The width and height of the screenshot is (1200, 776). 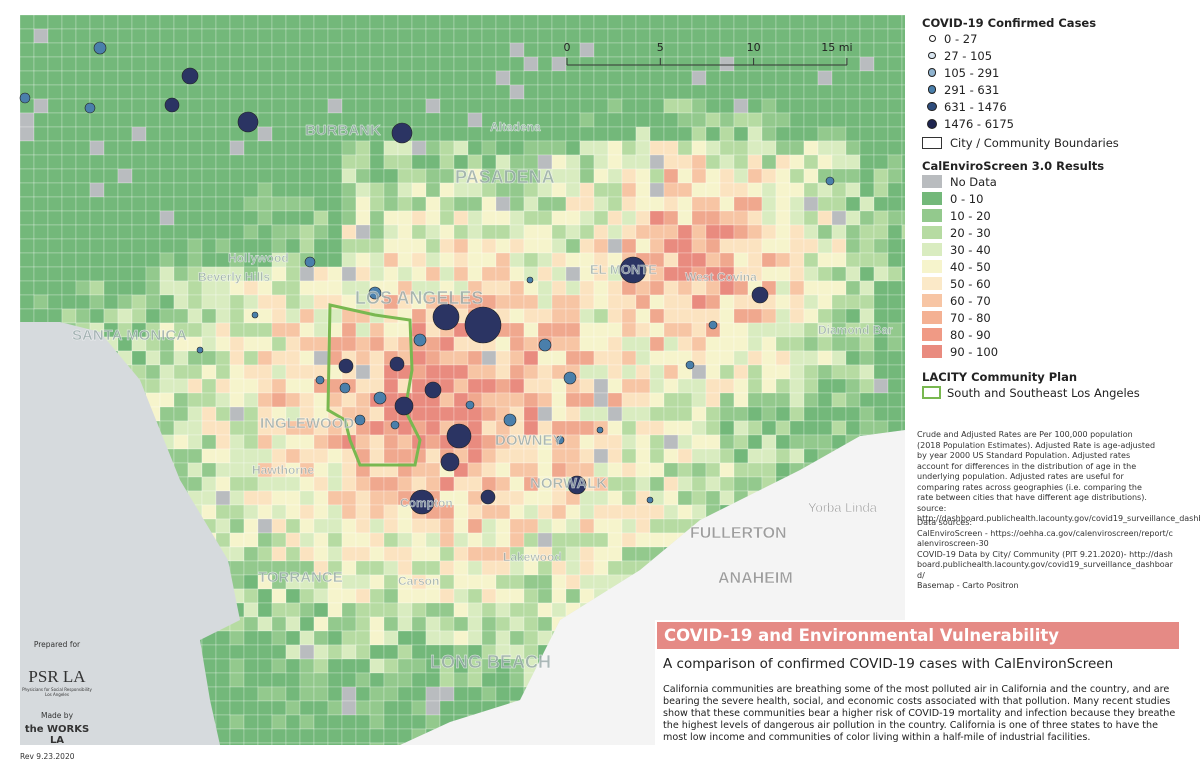 I want to click on legend-label: 631 - 1476, so click(x=975, y=106).